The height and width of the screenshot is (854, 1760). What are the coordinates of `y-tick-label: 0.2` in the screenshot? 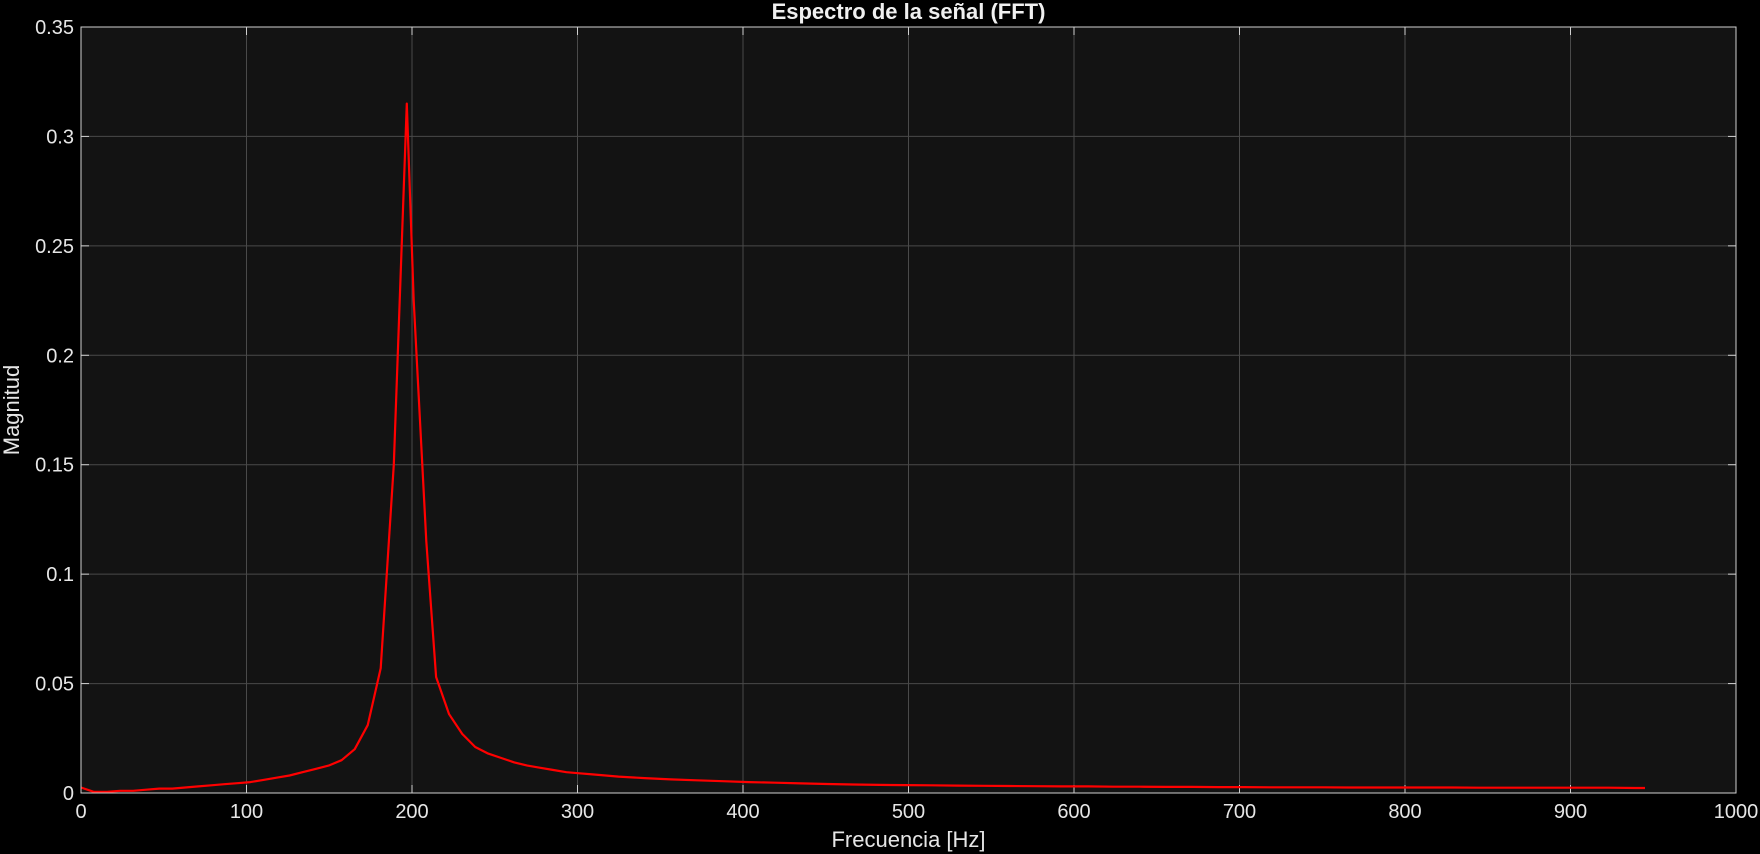 It's located at (60, 356).